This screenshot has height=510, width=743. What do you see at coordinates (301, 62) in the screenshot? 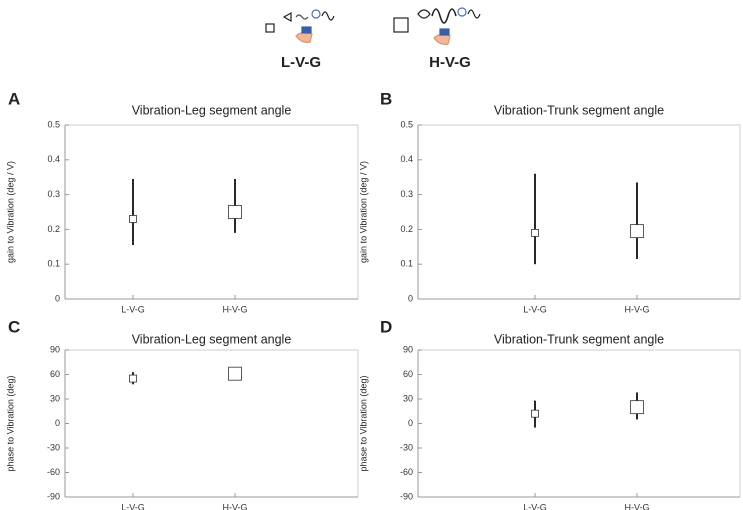
I see `legend-label: L-V-G` at bounding box center [301, 62].